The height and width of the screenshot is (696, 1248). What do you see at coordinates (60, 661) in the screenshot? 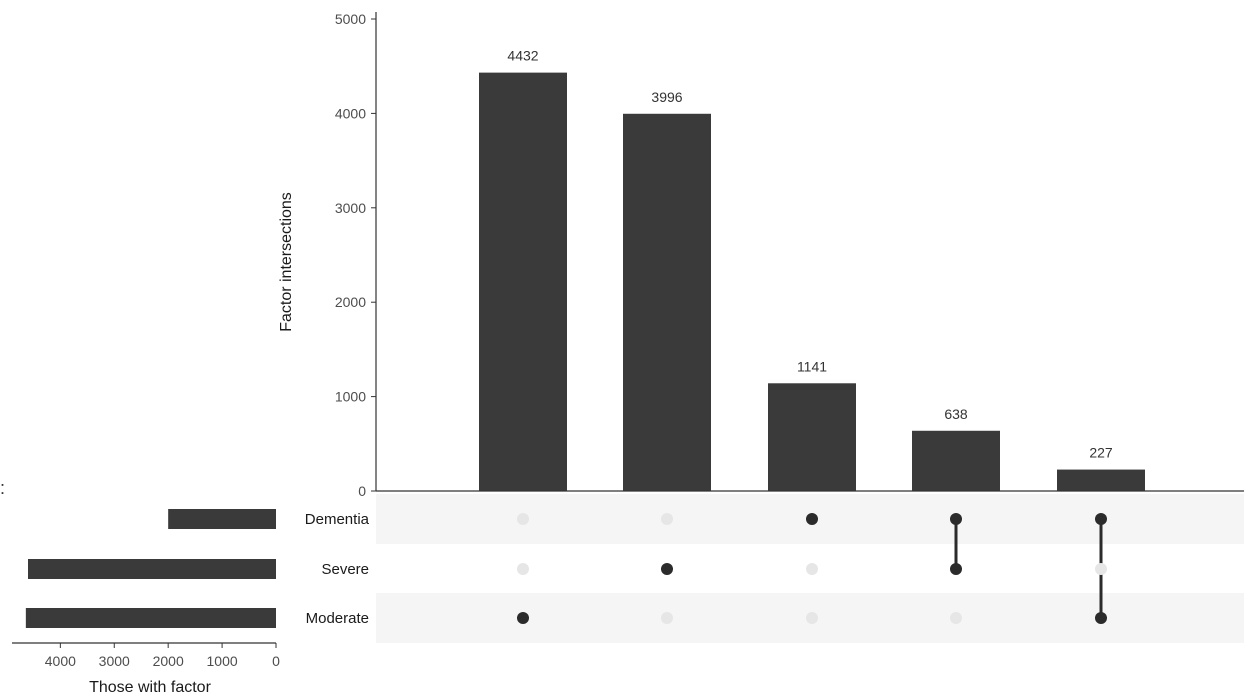
I see `set-size-tick-label: 4000` at bounding box center [60, 661].